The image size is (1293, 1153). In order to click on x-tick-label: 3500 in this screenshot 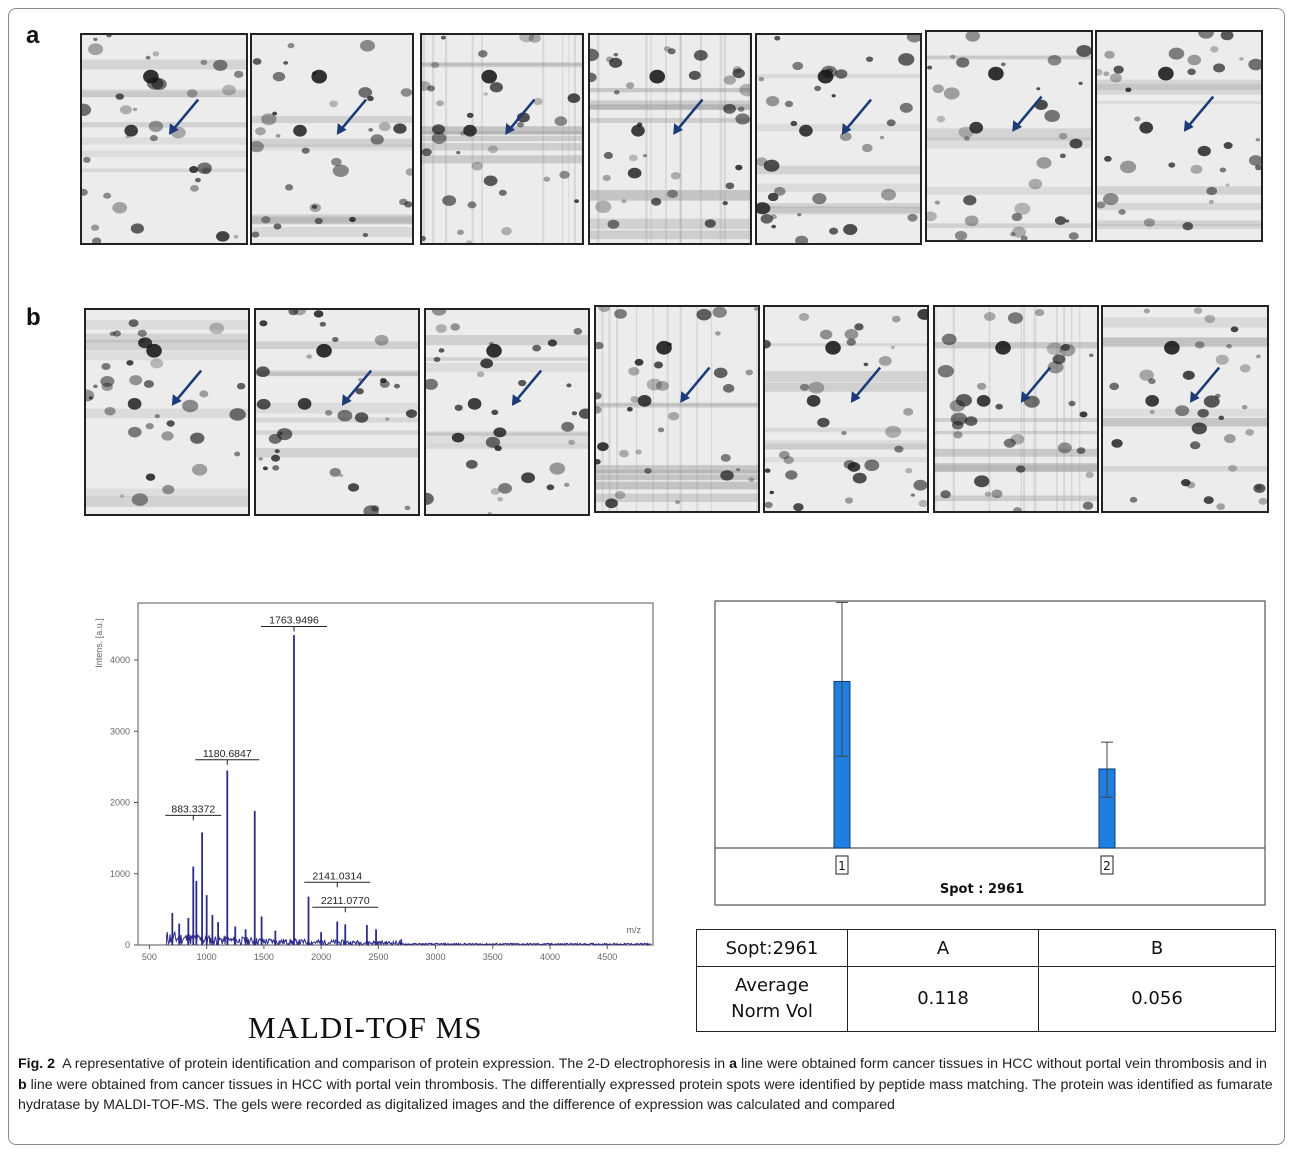, I will do `click(493, 957)`.